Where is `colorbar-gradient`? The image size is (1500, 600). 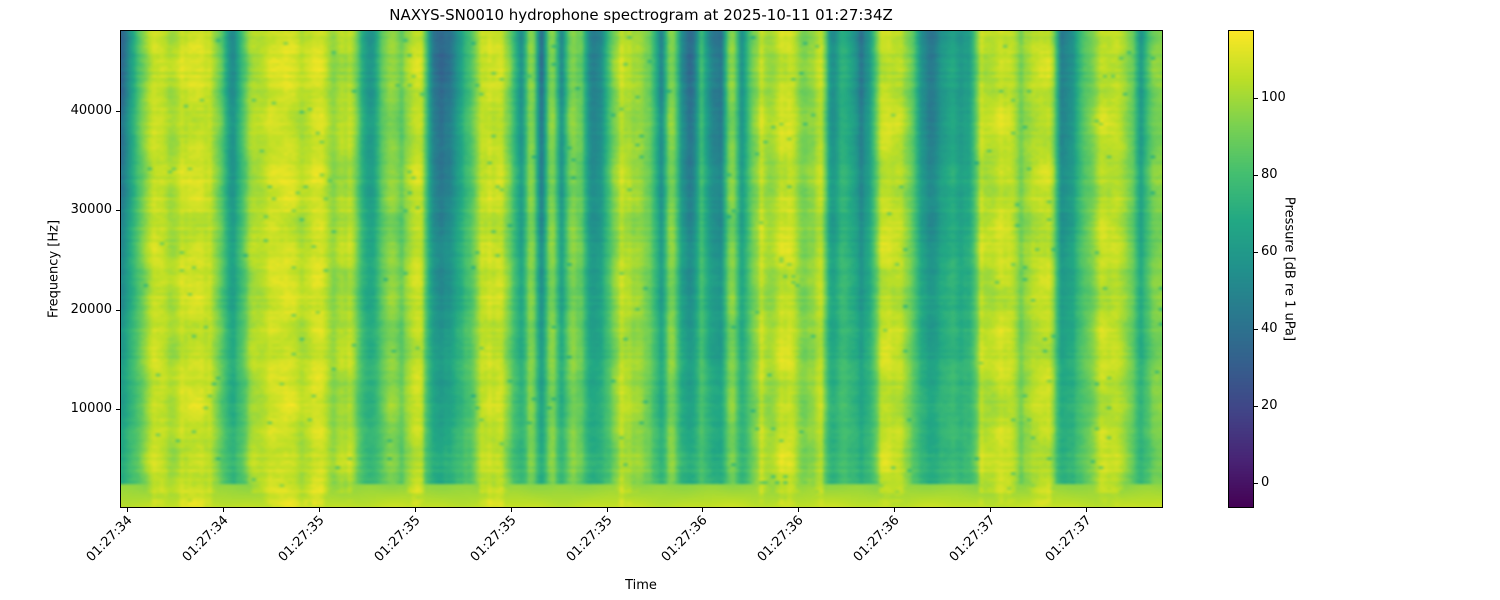
colorbar-gradient is located at coordinates (1241, 269).